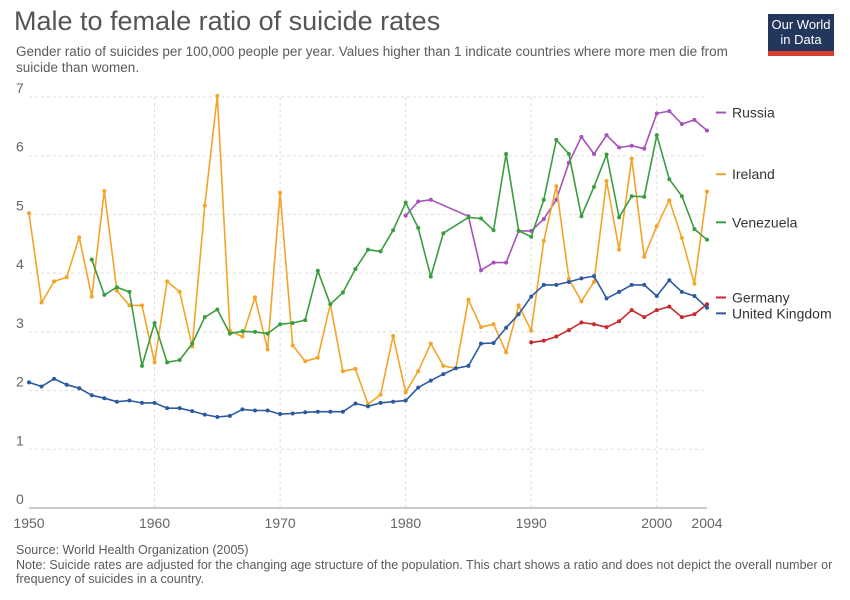  What do you see at coordinates (753, 174) in the screenshot?
I see `legend-label: Ireland` at bounding box center [753, 174].